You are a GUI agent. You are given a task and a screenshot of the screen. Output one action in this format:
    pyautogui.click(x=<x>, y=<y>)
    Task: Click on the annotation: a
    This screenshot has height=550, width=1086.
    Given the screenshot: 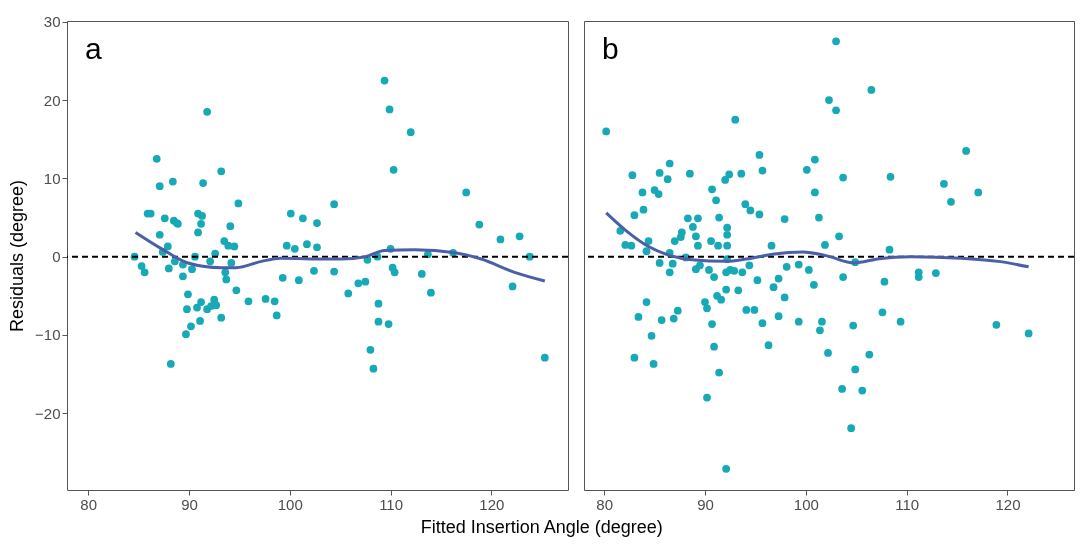 What is the action you would take?
    pyautogui.click(x=93, y=48)
    